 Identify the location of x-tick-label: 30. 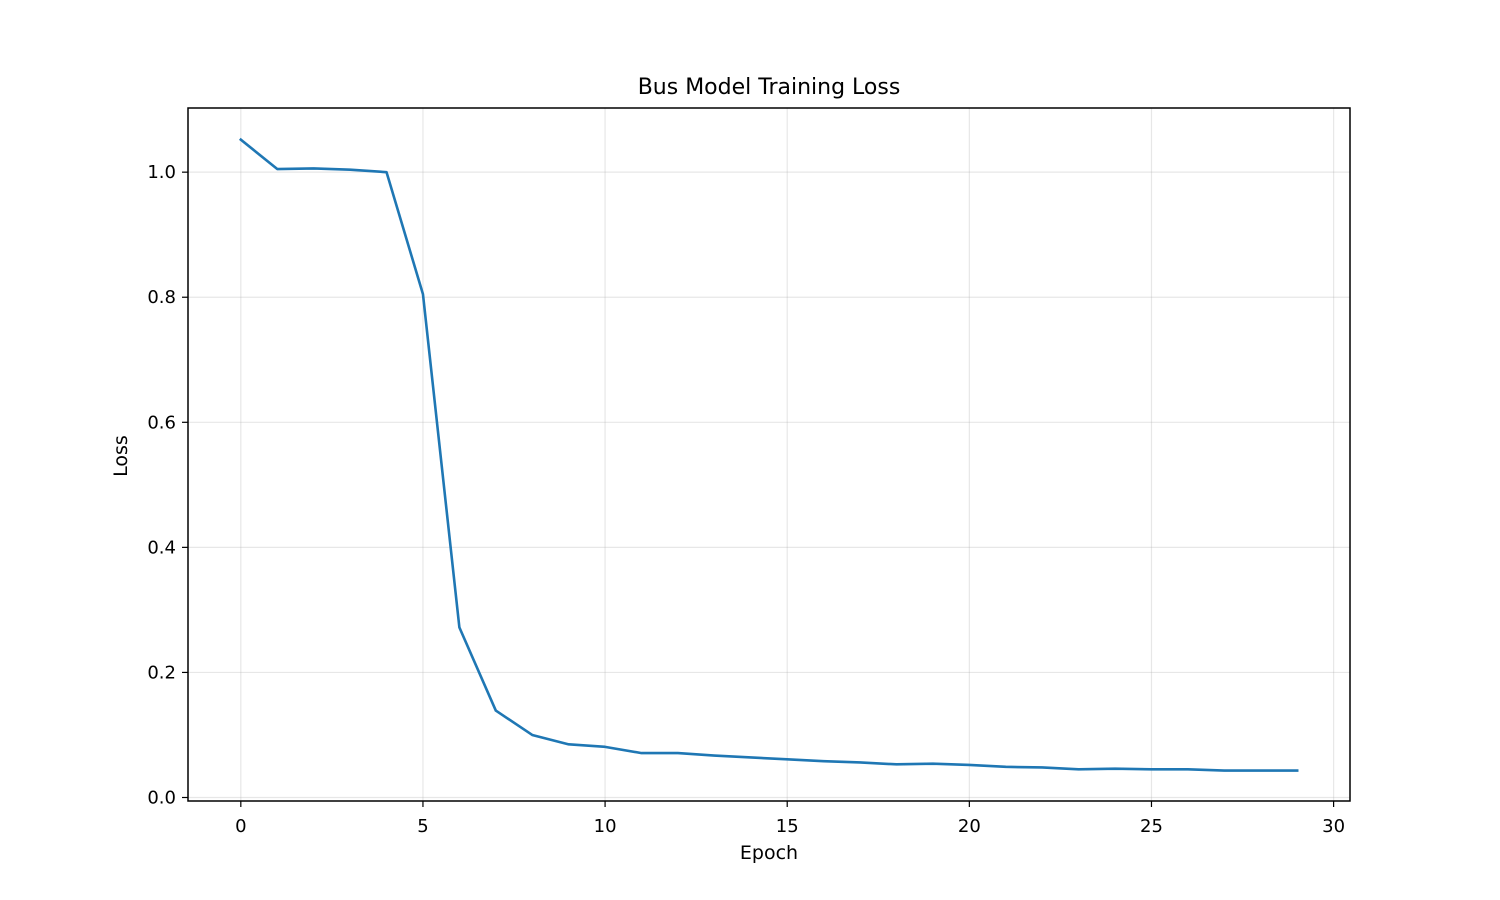
(1333, 826).